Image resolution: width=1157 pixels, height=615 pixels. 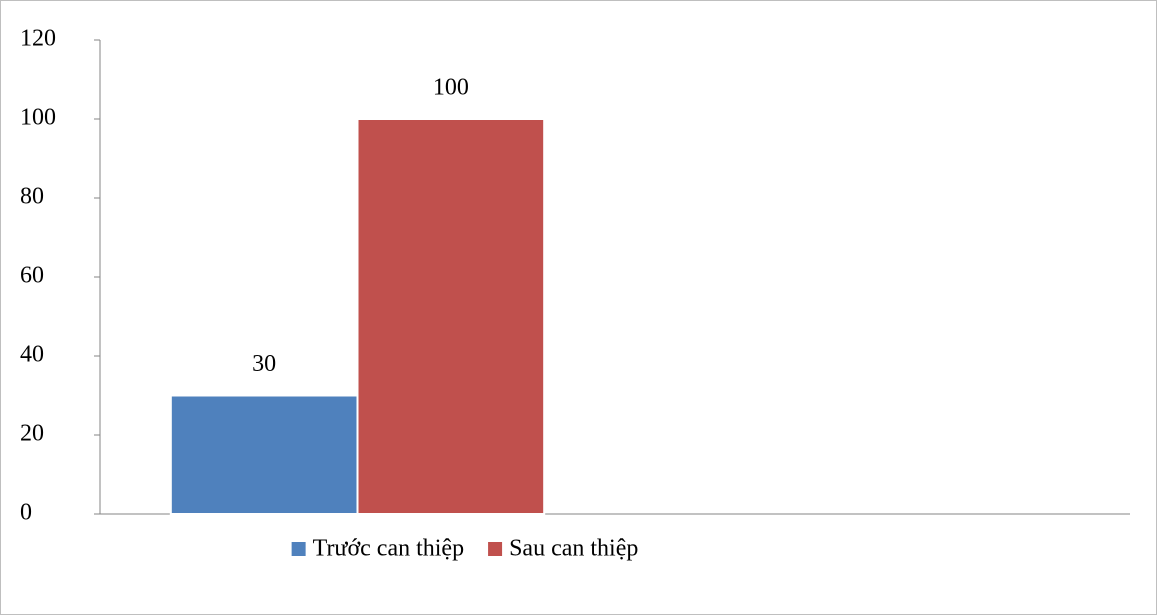 What do you see at coordinates (32, 355) in the screenshot?
I see `y-tick-label: 40` at bounding box center [32, 355].